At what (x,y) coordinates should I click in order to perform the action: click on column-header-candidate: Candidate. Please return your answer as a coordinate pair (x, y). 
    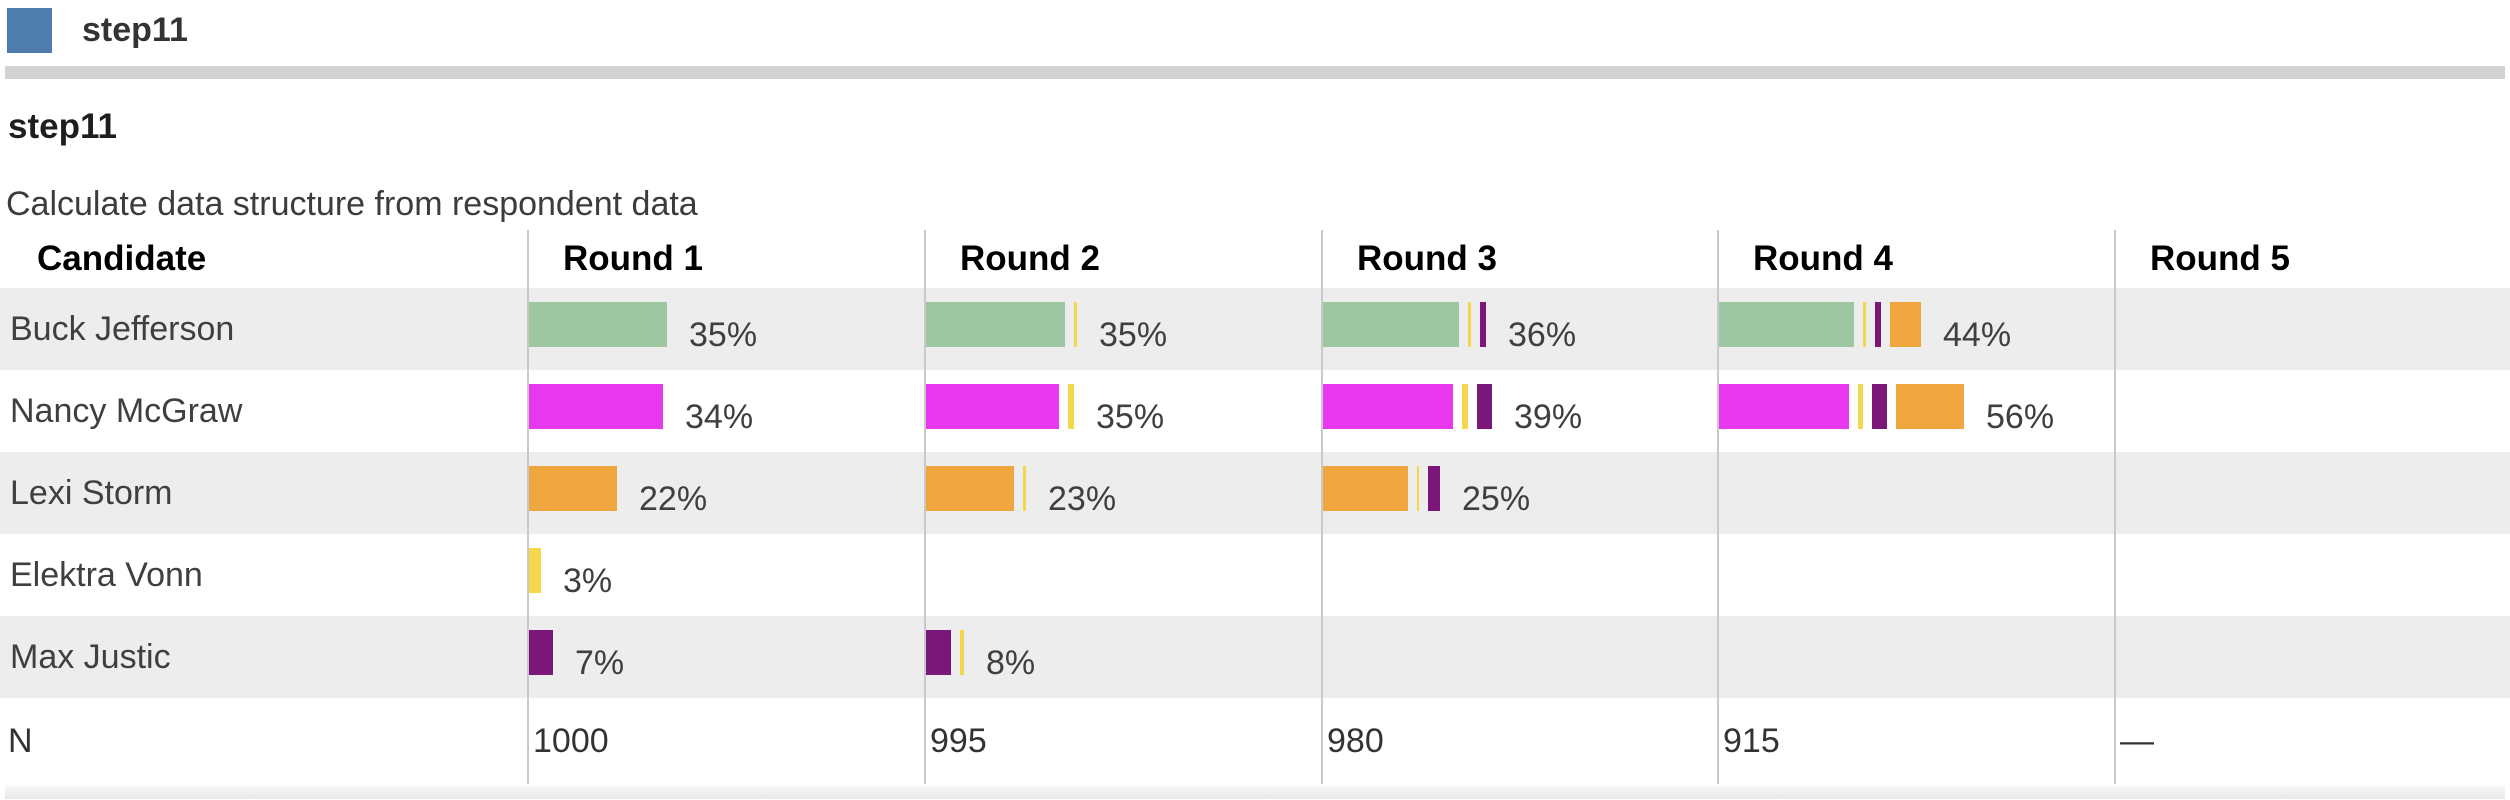
    Looking at the image, I should click on (122, 258).